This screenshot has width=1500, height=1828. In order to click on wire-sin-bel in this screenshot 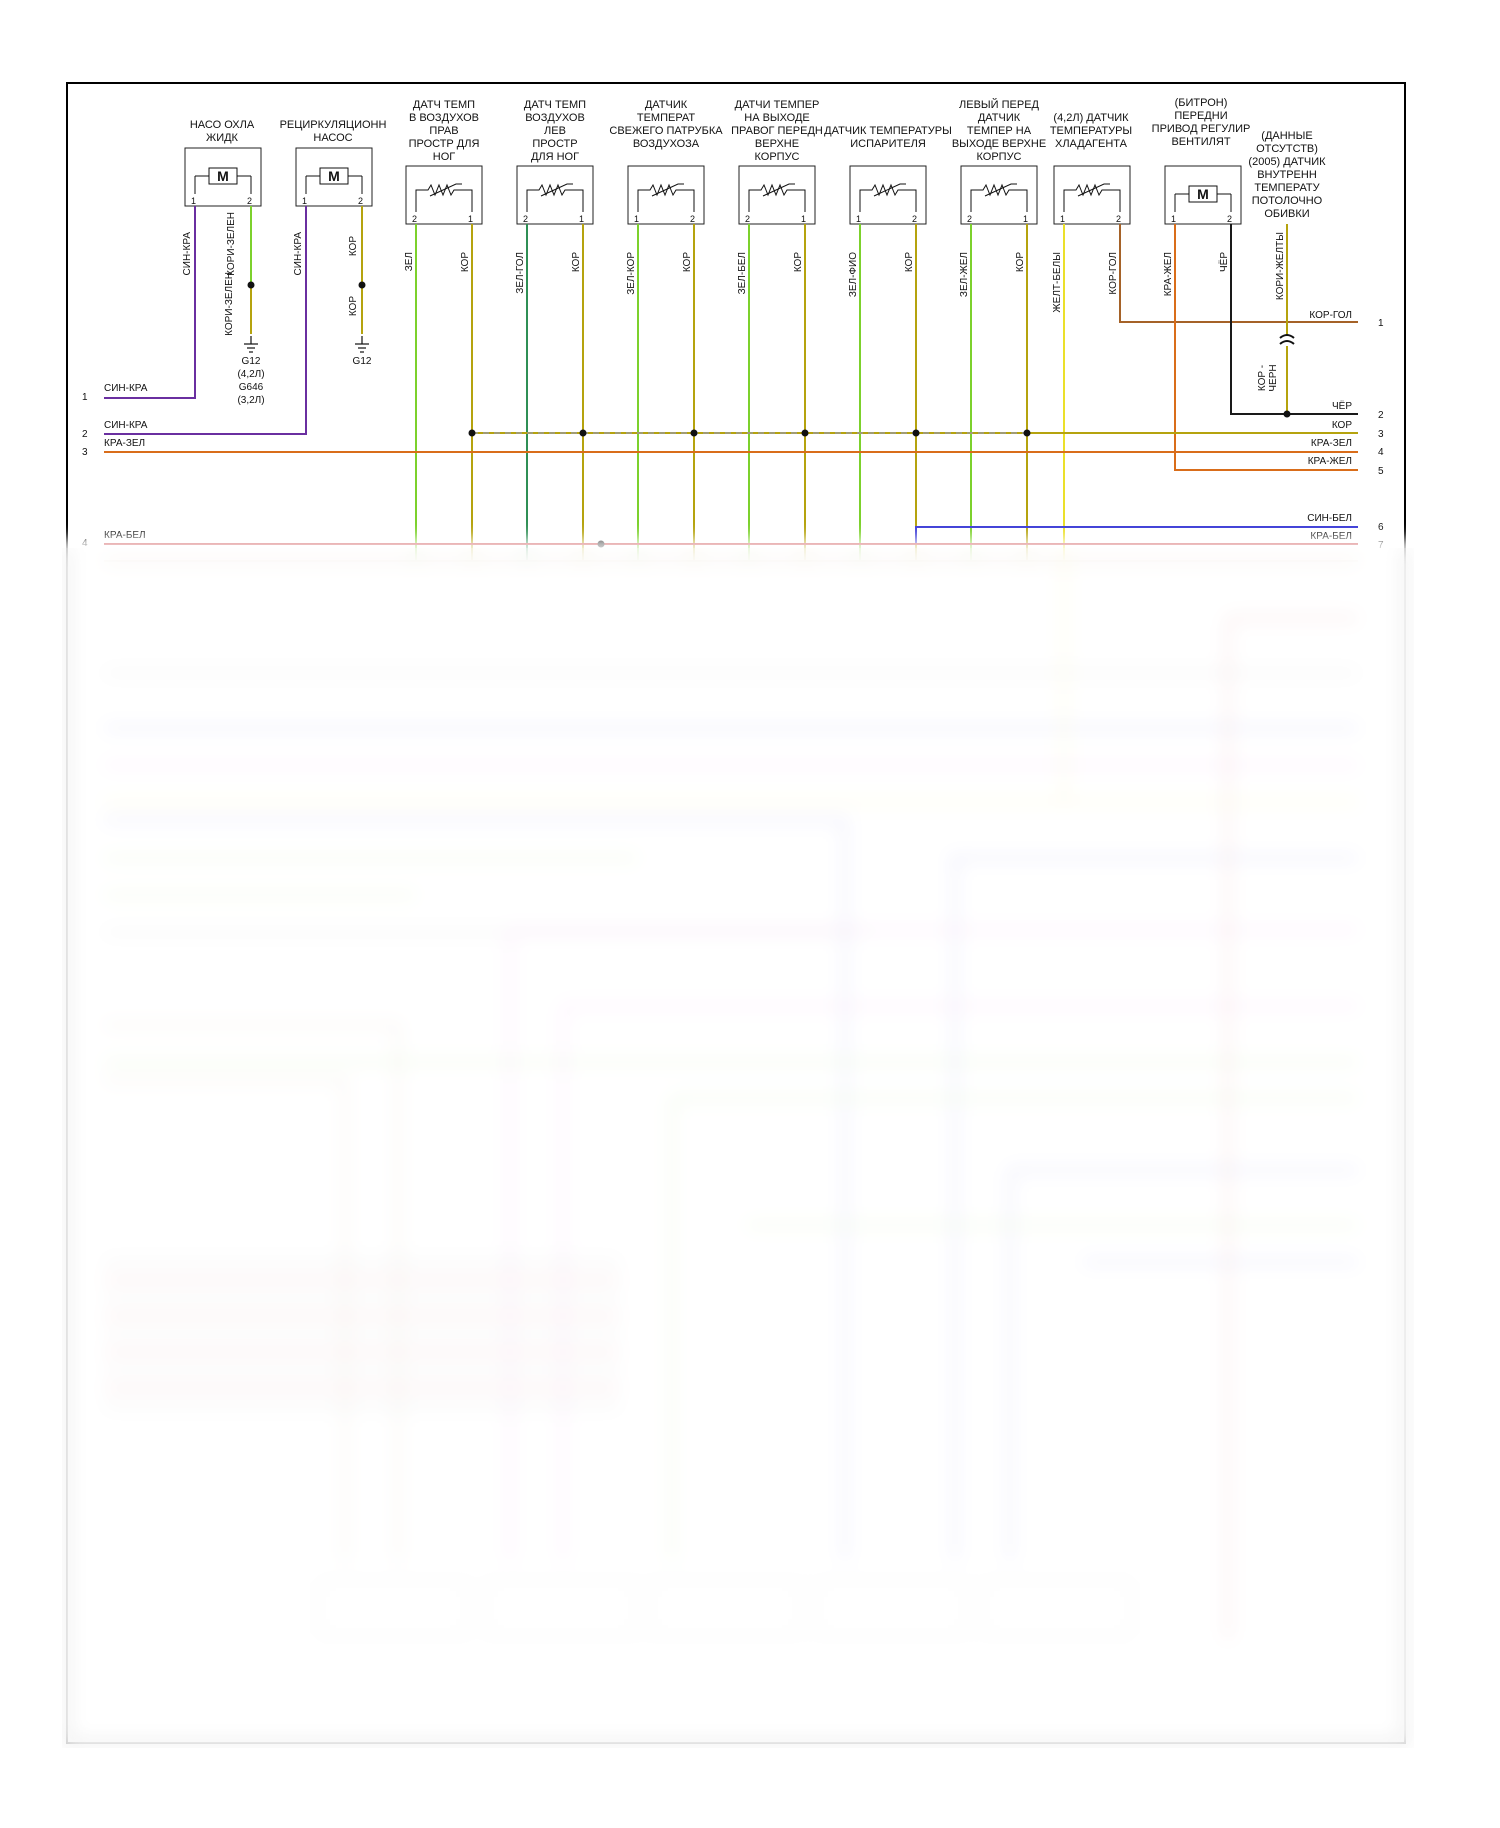, I will do `click(1136, 534)`.